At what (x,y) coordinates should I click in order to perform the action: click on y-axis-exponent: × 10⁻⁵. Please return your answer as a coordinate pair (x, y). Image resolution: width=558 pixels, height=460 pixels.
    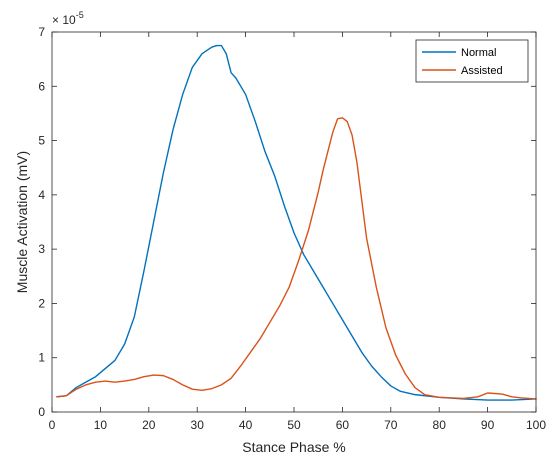
    Looking at the image, I should click on (68, 18).